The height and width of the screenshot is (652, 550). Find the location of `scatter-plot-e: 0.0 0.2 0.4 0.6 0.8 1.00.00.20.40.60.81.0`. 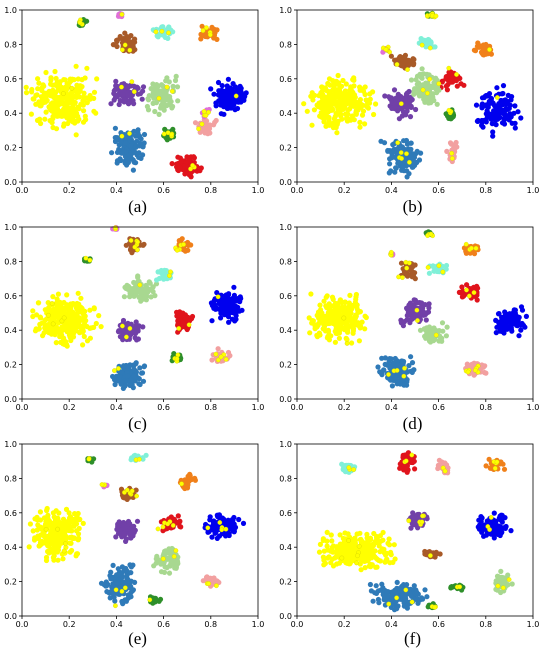

scatter-plot-e: 0.0 0.2 0.4 0.6 0.8 1.00.00.20.40.60.81.0 is located at coordinates (134, 534).